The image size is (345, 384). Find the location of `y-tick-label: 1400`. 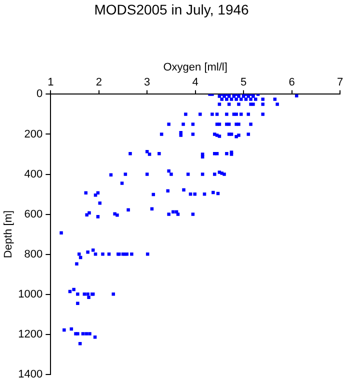

y-tick-label: 1400 is located at coordinates (30, 374).